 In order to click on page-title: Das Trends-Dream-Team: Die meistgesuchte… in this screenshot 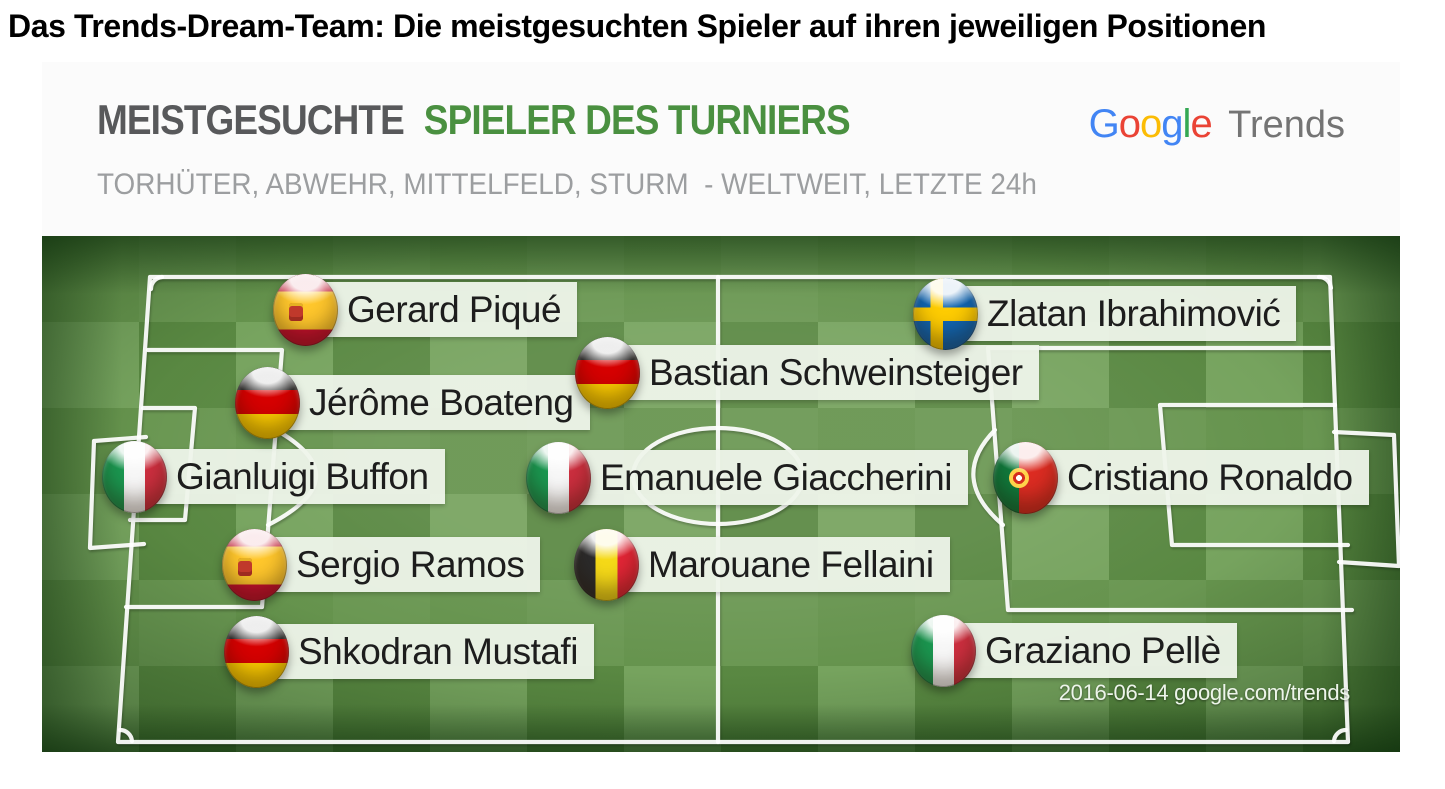, I will do `click(637, 26)`.